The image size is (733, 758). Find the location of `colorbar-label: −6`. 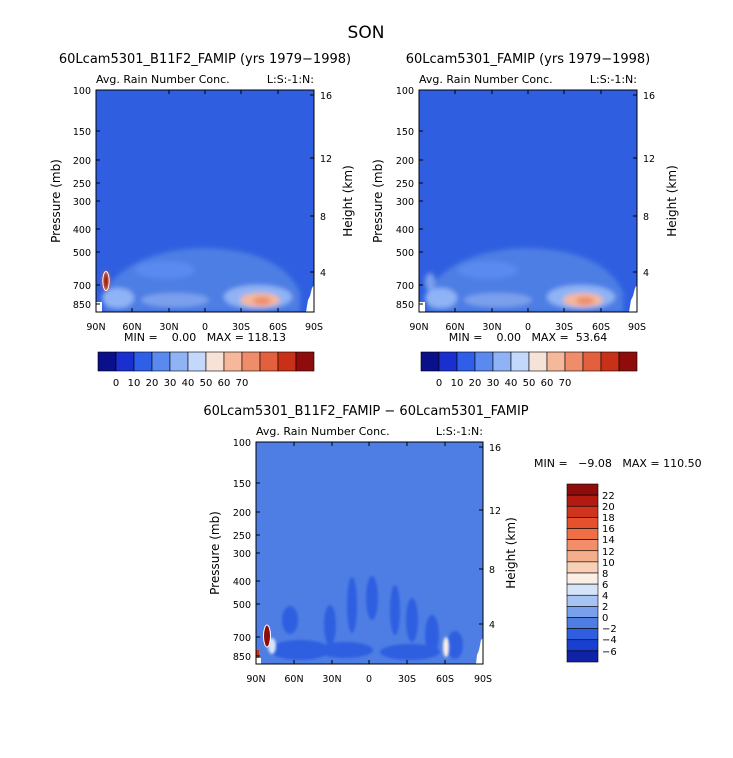

colorbar-label: −6 is located at coordinates (609, 652).